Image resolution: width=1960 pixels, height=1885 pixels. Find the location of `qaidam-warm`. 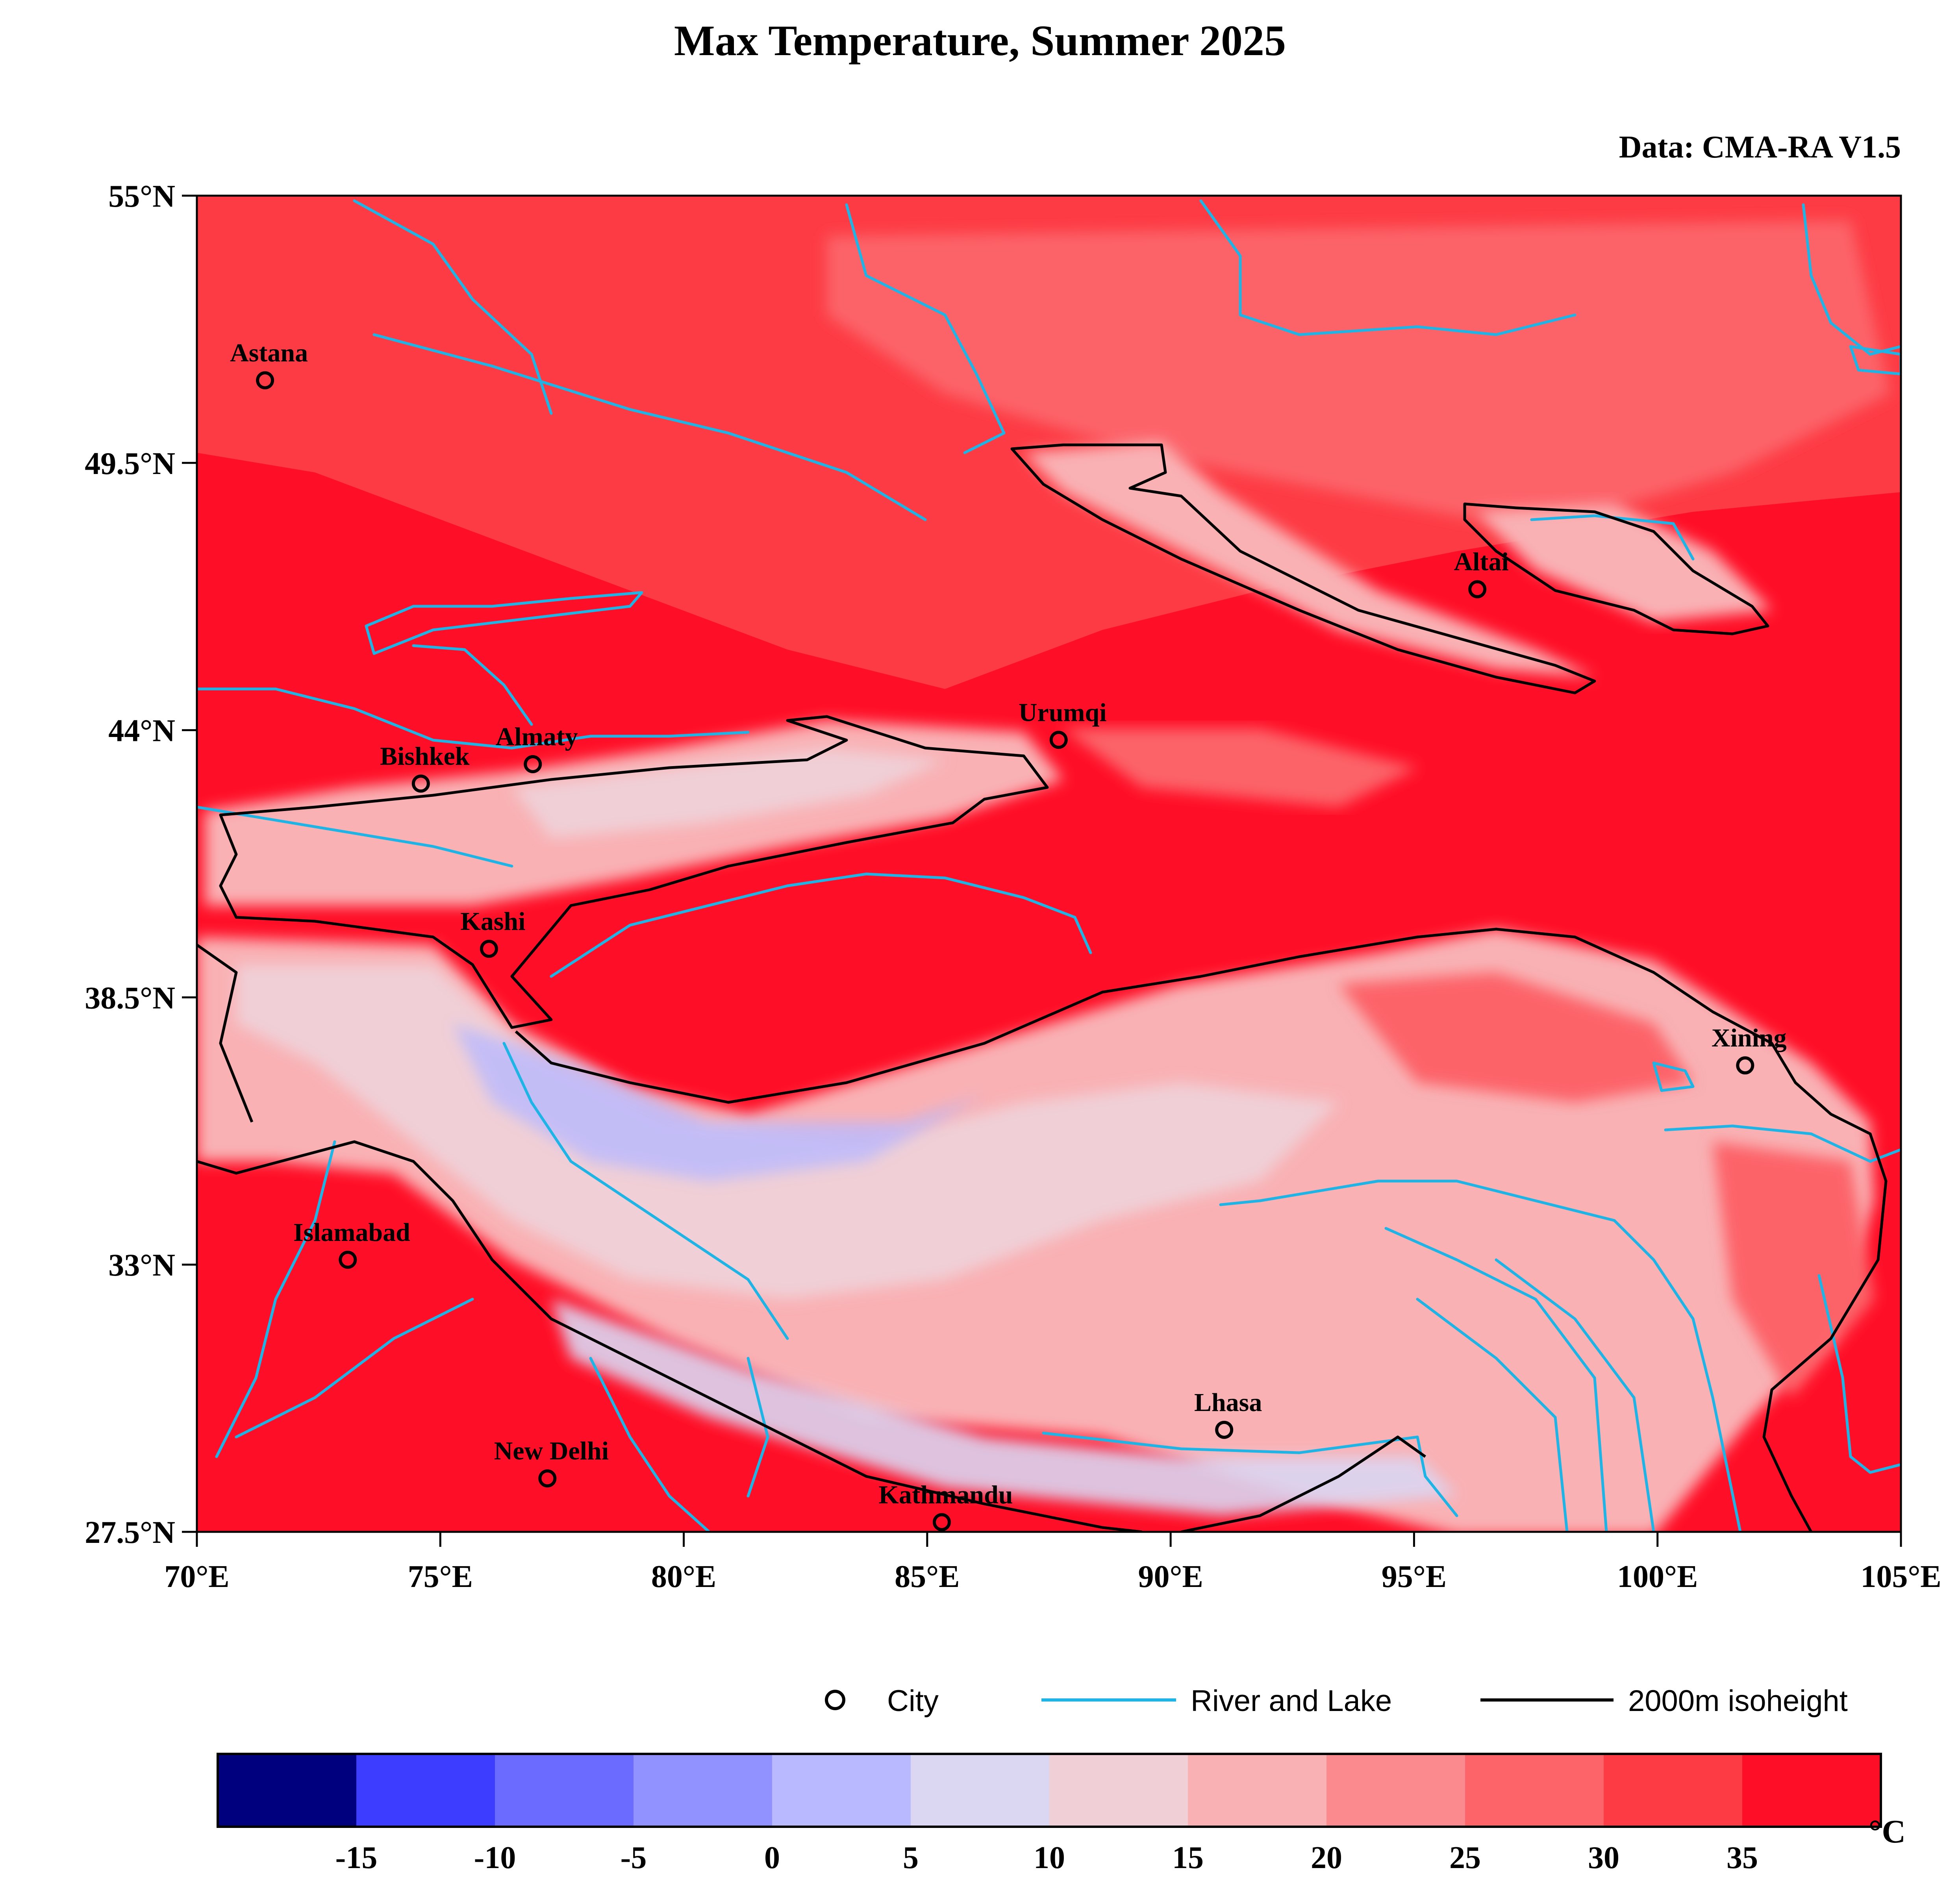

qaidam-warm is located at coordinates (1516, 1037).